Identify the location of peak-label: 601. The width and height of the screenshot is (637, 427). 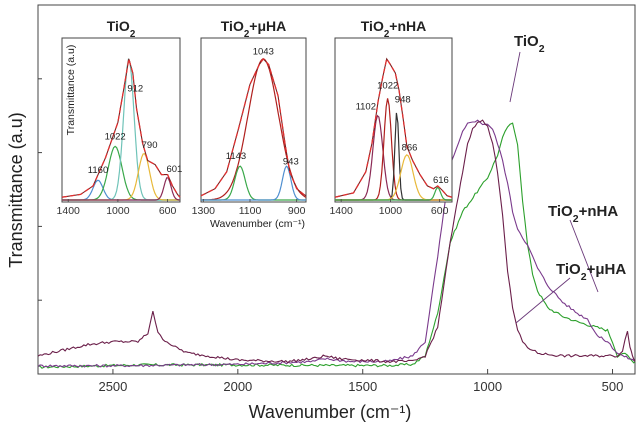
(174, 169).